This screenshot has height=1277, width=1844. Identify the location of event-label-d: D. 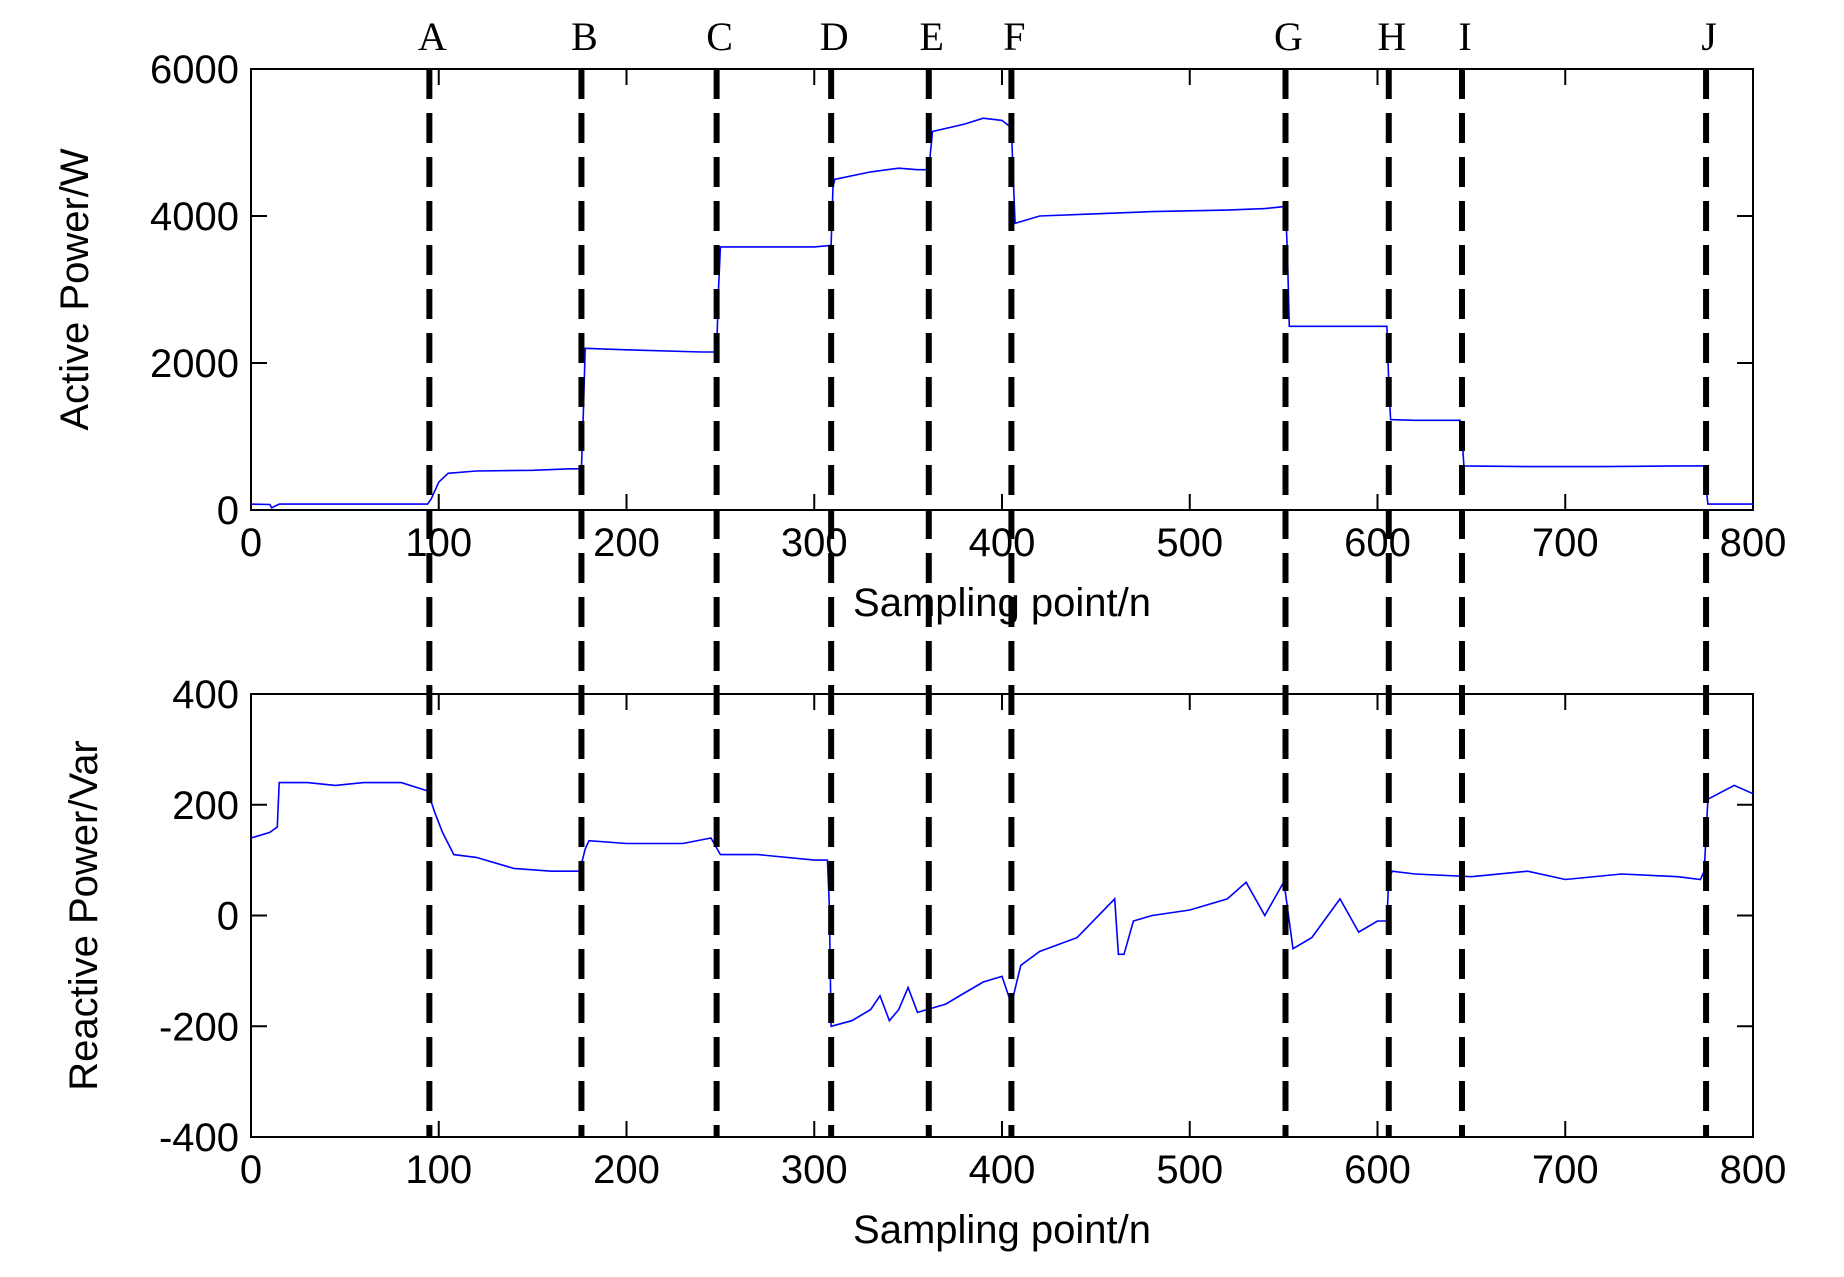
(834, 36).